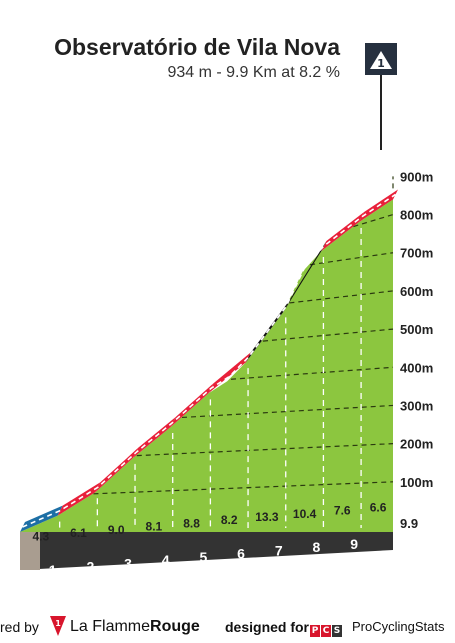 The image size is (455, 643). I want to click on altitude-tick-label: 700m, so click(416, 253).